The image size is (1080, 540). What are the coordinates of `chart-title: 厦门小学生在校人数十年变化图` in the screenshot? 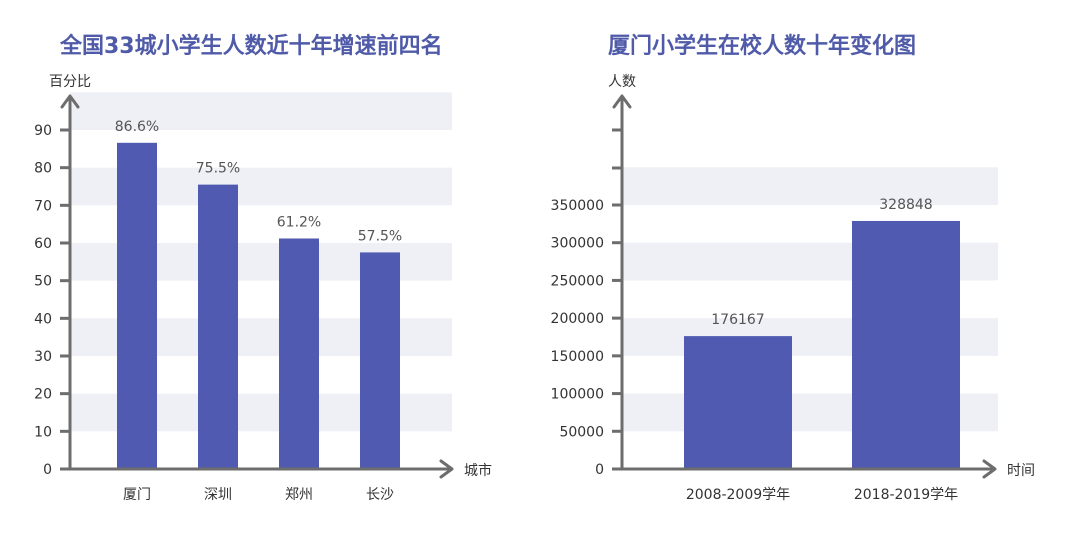 It's located at (762, 46).